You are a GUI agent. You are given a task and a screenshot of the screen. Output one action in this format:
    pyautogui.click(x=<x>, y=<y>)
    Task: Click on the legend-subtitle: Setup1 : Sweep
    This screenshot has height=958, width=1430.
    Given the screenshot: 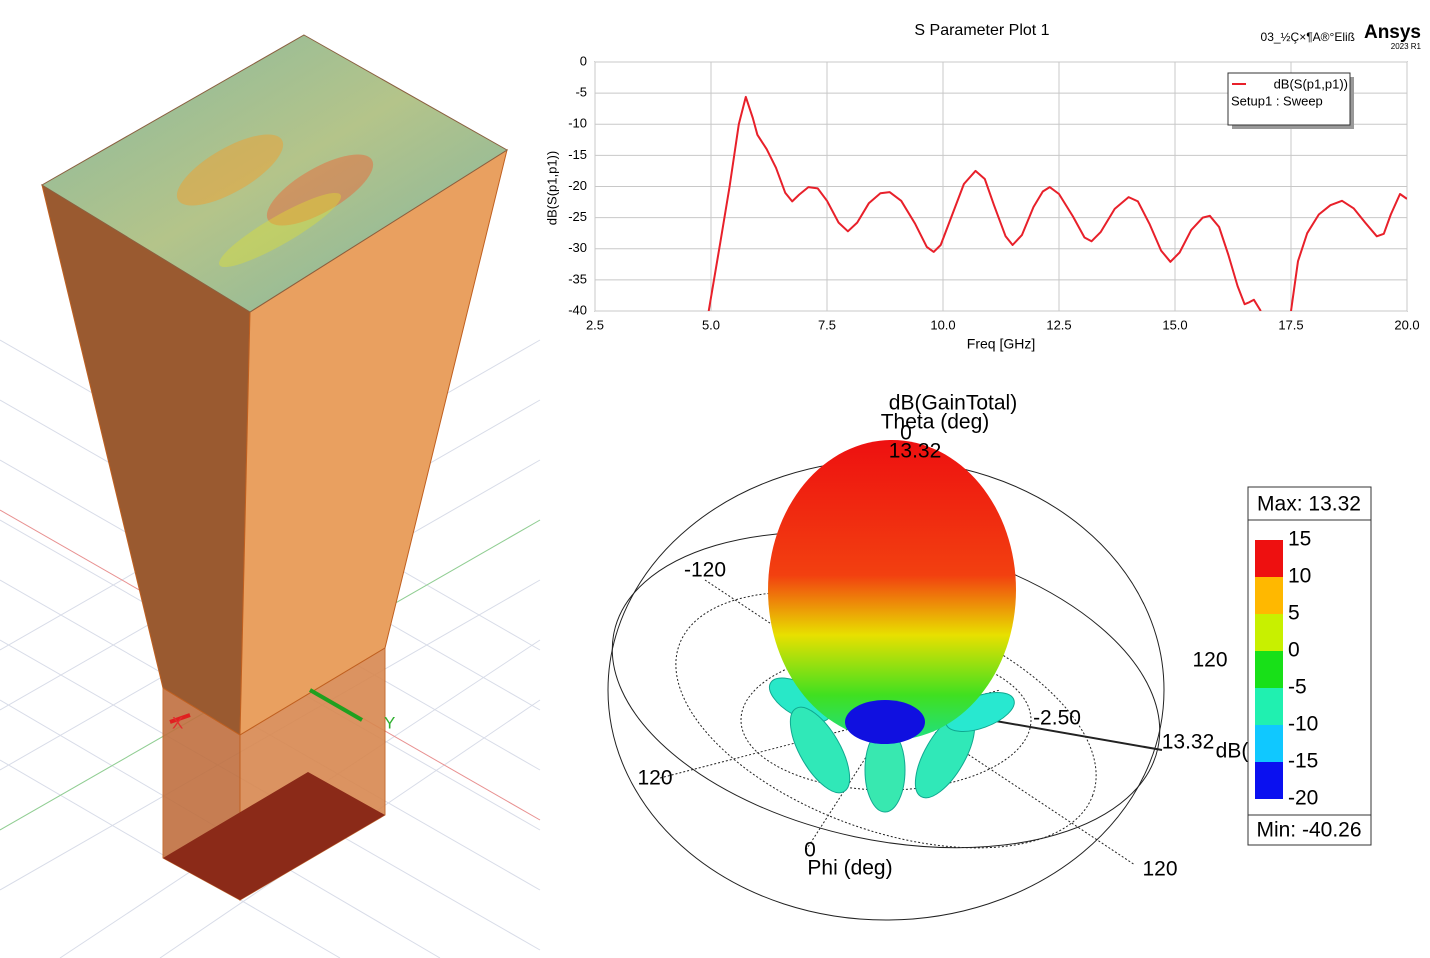 What is the action you would take?
    pyautogui.click(x=1277, y=100)
    